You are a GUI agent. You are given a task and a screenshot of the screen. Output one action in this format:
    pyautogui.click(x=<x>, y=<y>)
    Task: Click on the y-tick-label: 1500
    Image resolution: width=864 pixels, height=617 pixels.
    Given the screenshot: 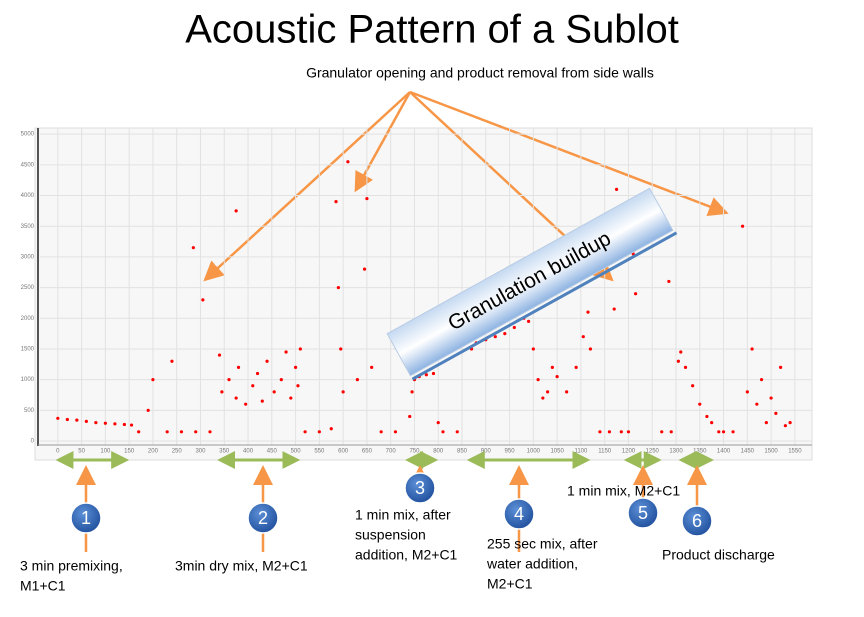 What is the action you would take?
    pyautogui.click(x=28, y=350)
    